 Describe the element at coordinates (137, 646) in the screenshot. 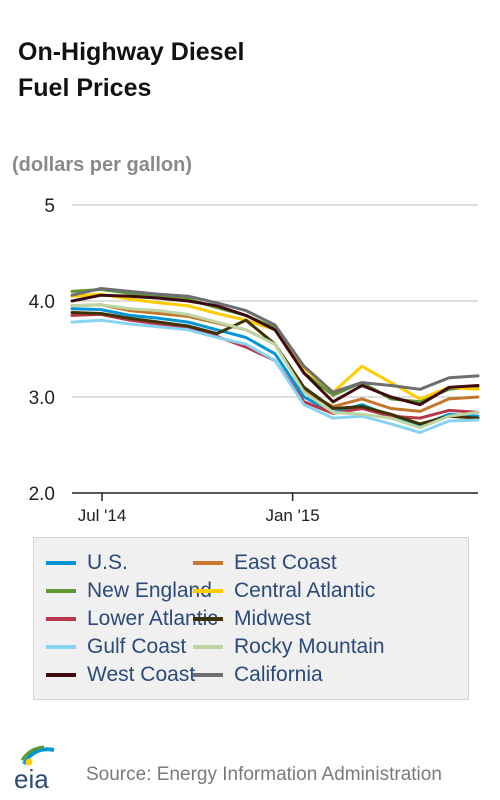

I see `legend-label: Gulf Coast` at that location.